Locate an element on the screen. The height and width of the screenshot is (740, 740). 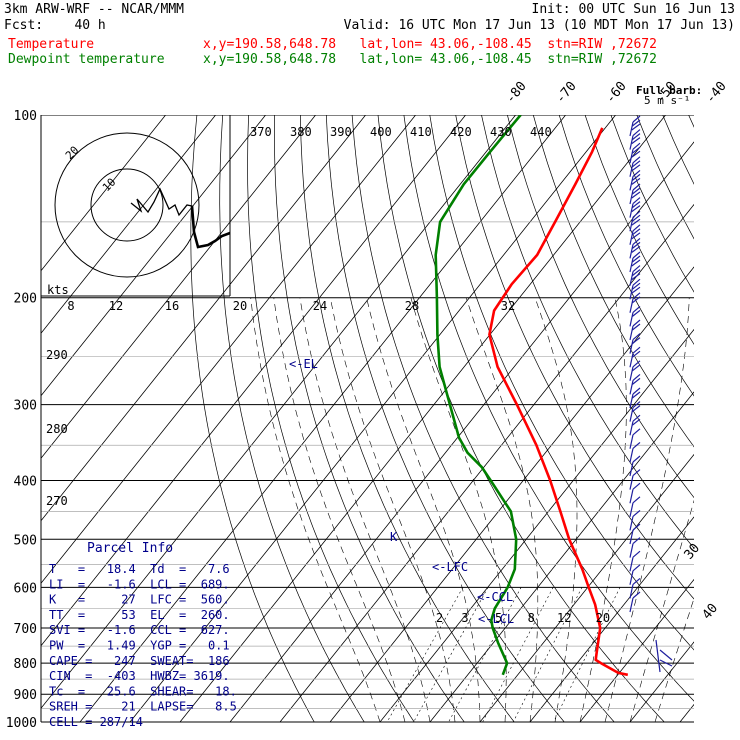
pressure-tick-label: 300 is located at coordinates (25, 406).